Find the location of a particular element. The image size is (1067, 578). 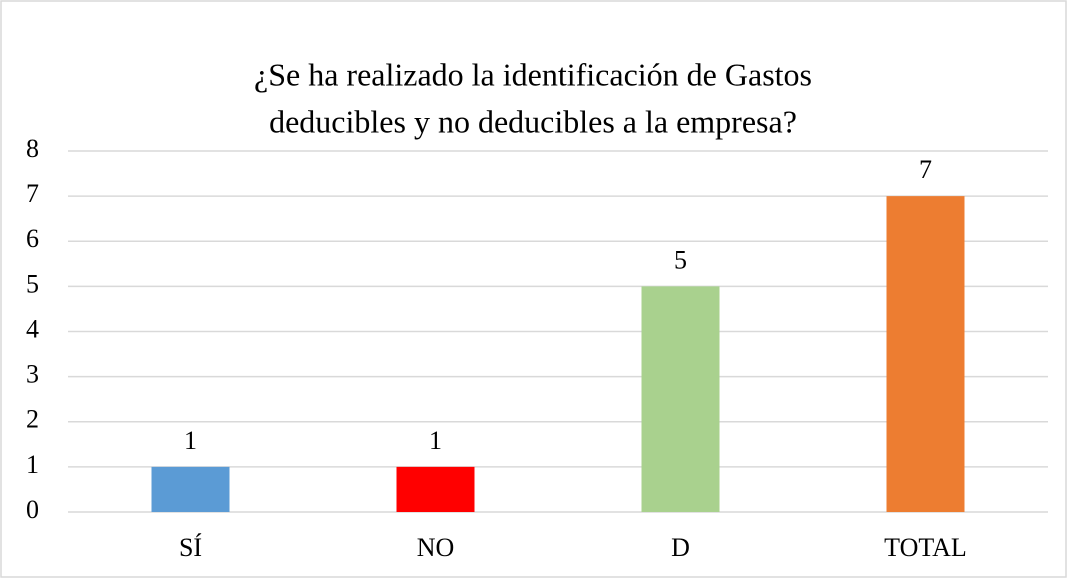

y-tick-label: 3 is located at coordinates (32, 374).